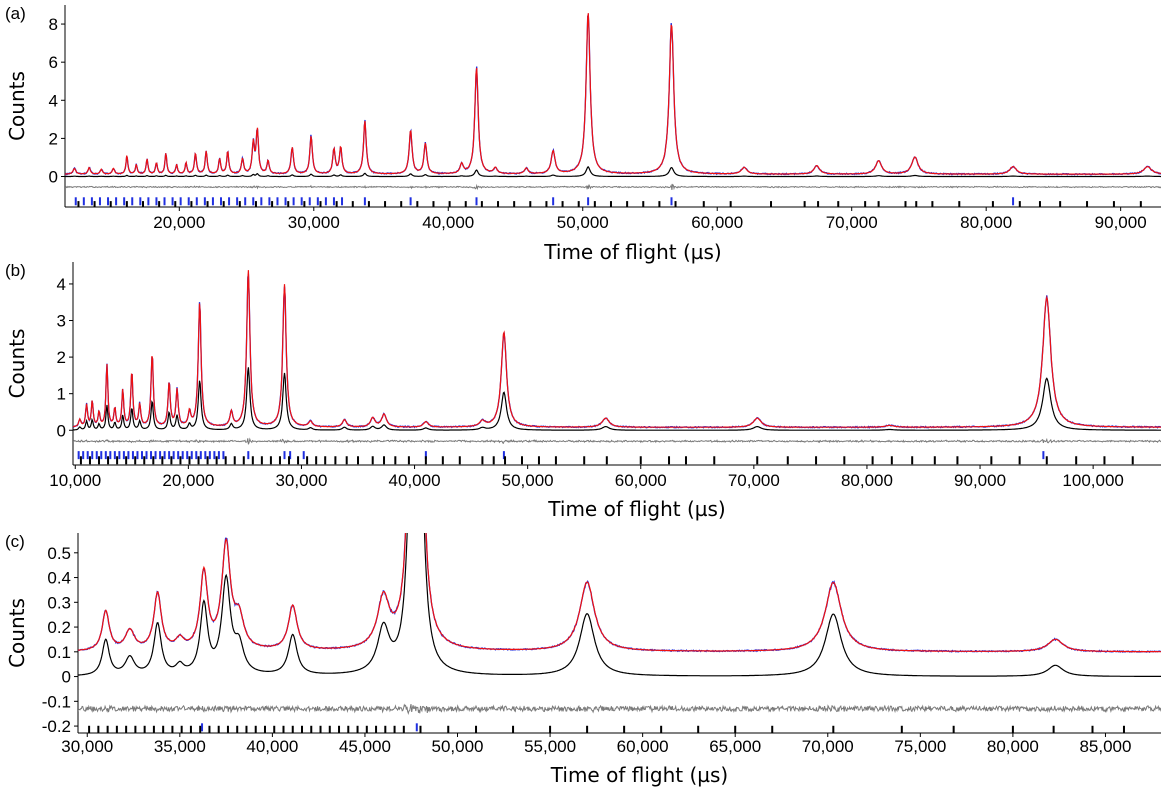 This screenshot has width=1163, height=793. I want to click on x-tick-label: 50,000, so click(528, 480).